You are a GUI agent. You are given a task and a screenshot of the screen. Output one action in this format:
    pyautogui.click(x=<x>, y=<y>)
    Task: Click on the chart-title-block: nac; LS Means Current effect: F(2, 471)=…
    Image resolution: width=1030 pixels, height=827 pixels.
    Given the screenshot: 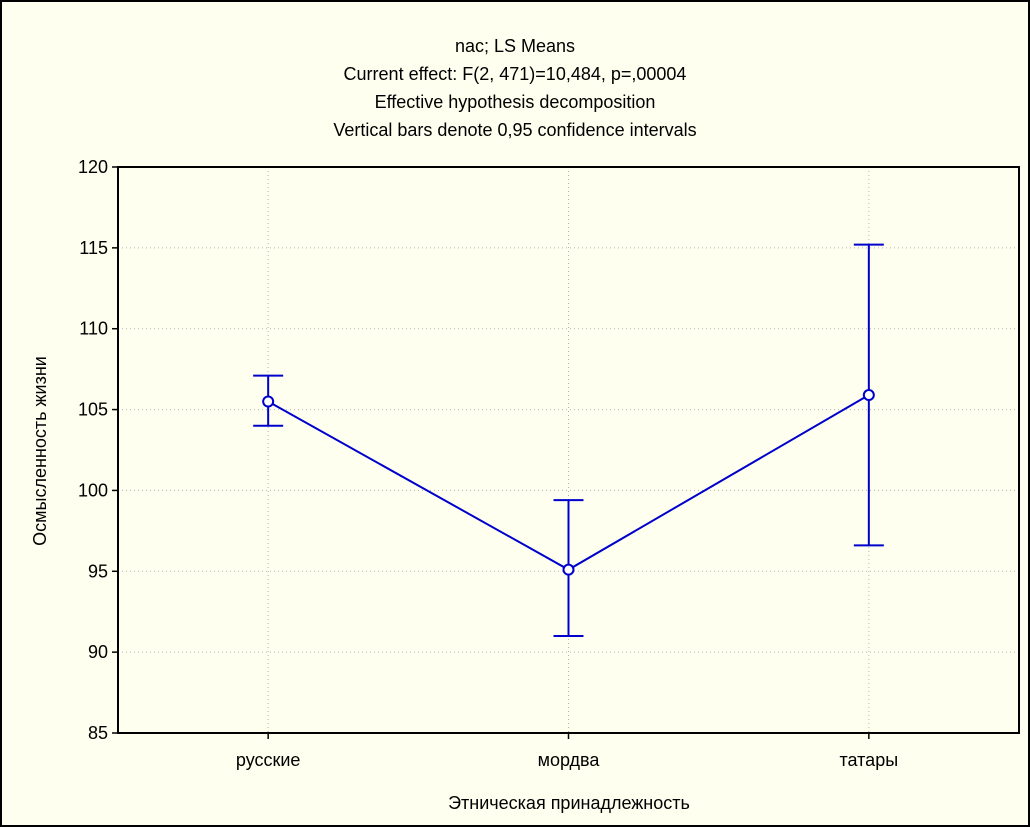 What is the action you would take?
    pyautogui.click(x=515, y=88)
    